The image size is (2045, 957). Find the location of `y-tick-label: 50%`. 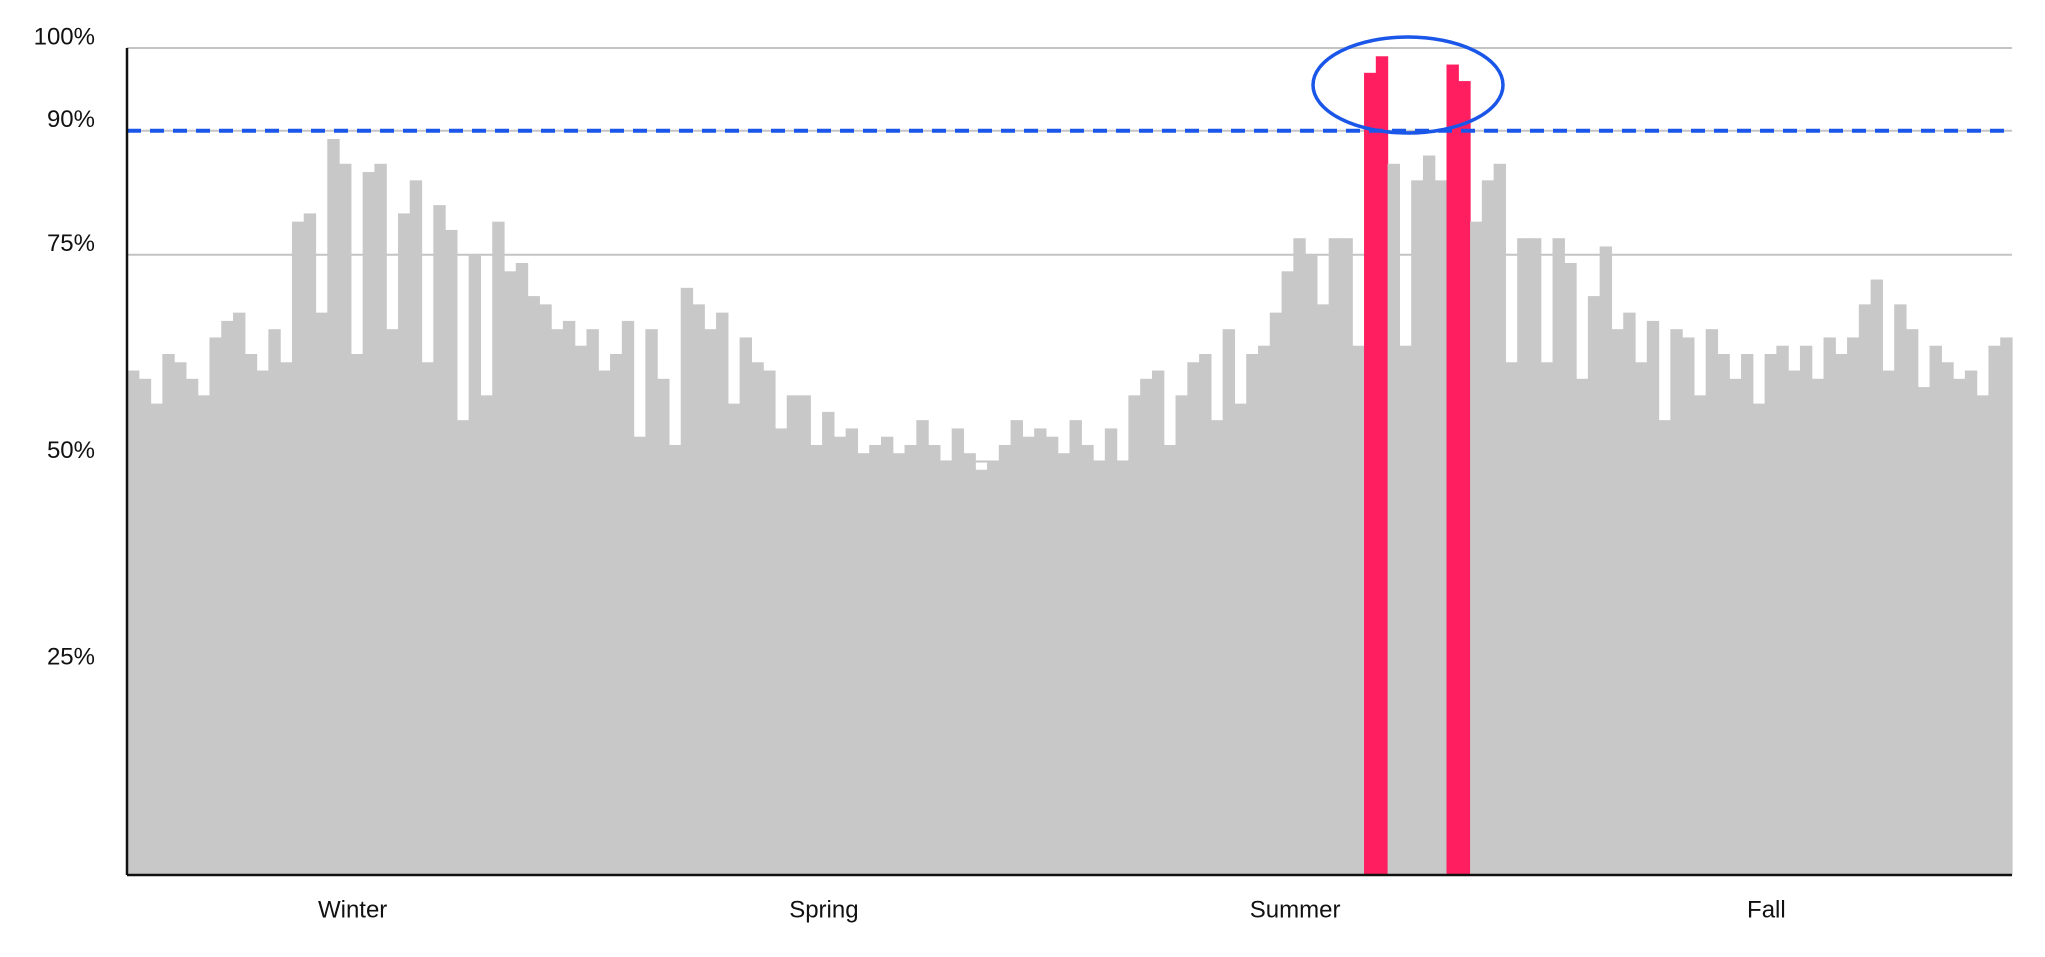

y-tick-label: 50% is located at coordinates (71, 450).